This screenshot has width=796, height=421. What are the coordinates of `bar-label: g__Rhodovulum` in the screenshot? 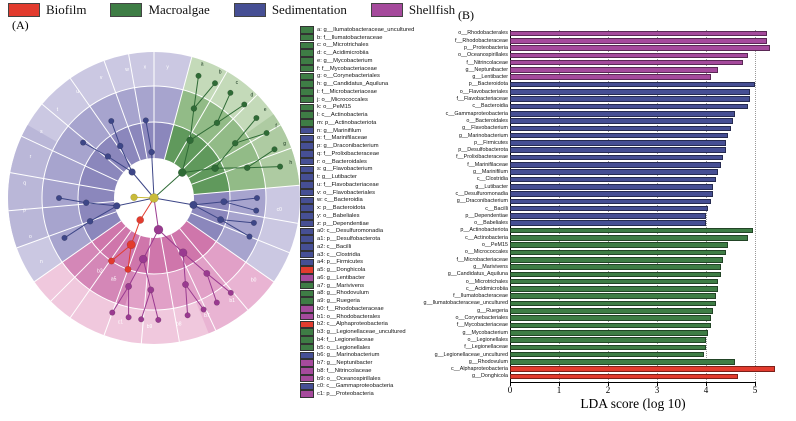 It's located at (488, 361).